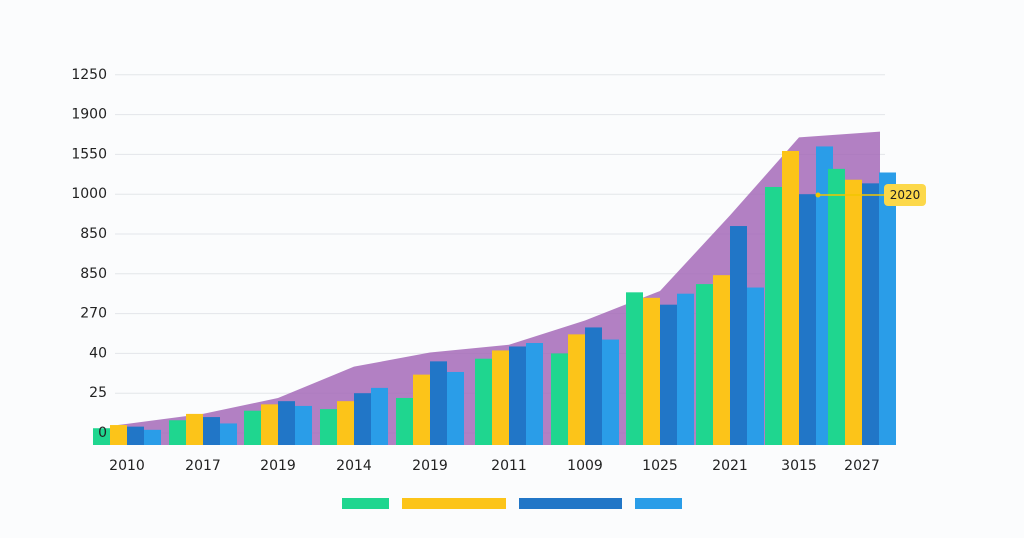 The image size is (1024, 538). What do you see at coordinates (89, 75) in the screenshot?
I see `y-tick-label: 1250` at bounding box center [89, 75].